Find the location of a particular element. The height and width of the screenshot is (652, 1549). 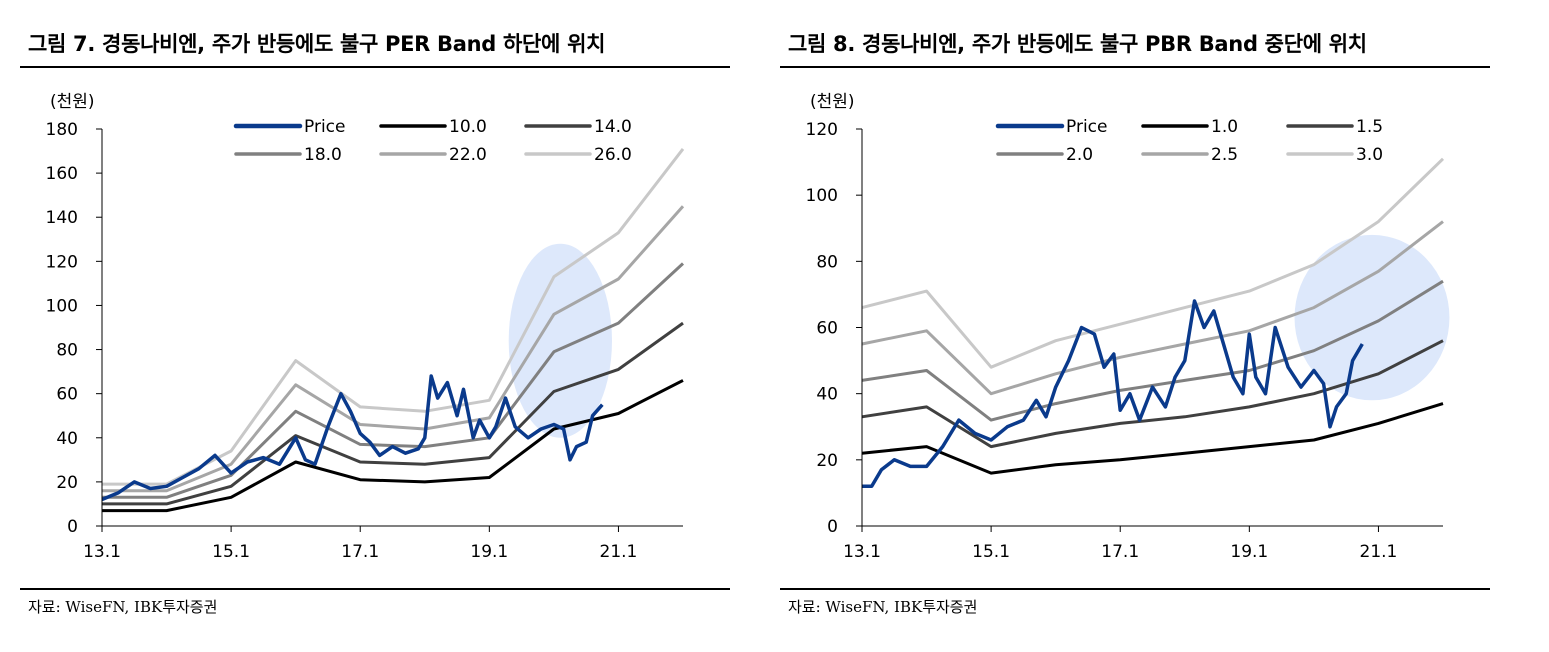

legend-label-18.0: 18.0 is located at coordinates (323, 155).